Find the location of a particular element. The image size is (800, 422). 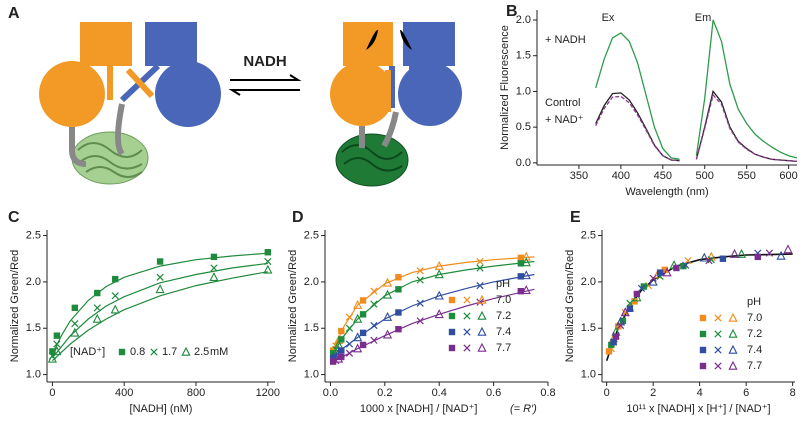

annotation: Em is located at coordinates (703, 18).